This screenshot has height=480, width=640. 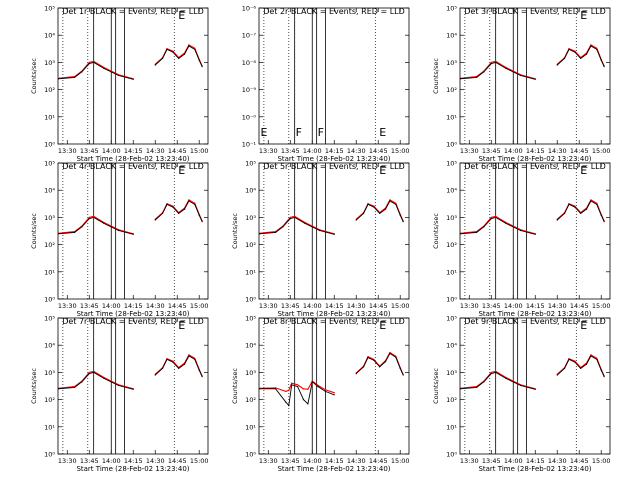 I want to click on y-tick-label: 10⁻⁶, so click(x=249, y=9).